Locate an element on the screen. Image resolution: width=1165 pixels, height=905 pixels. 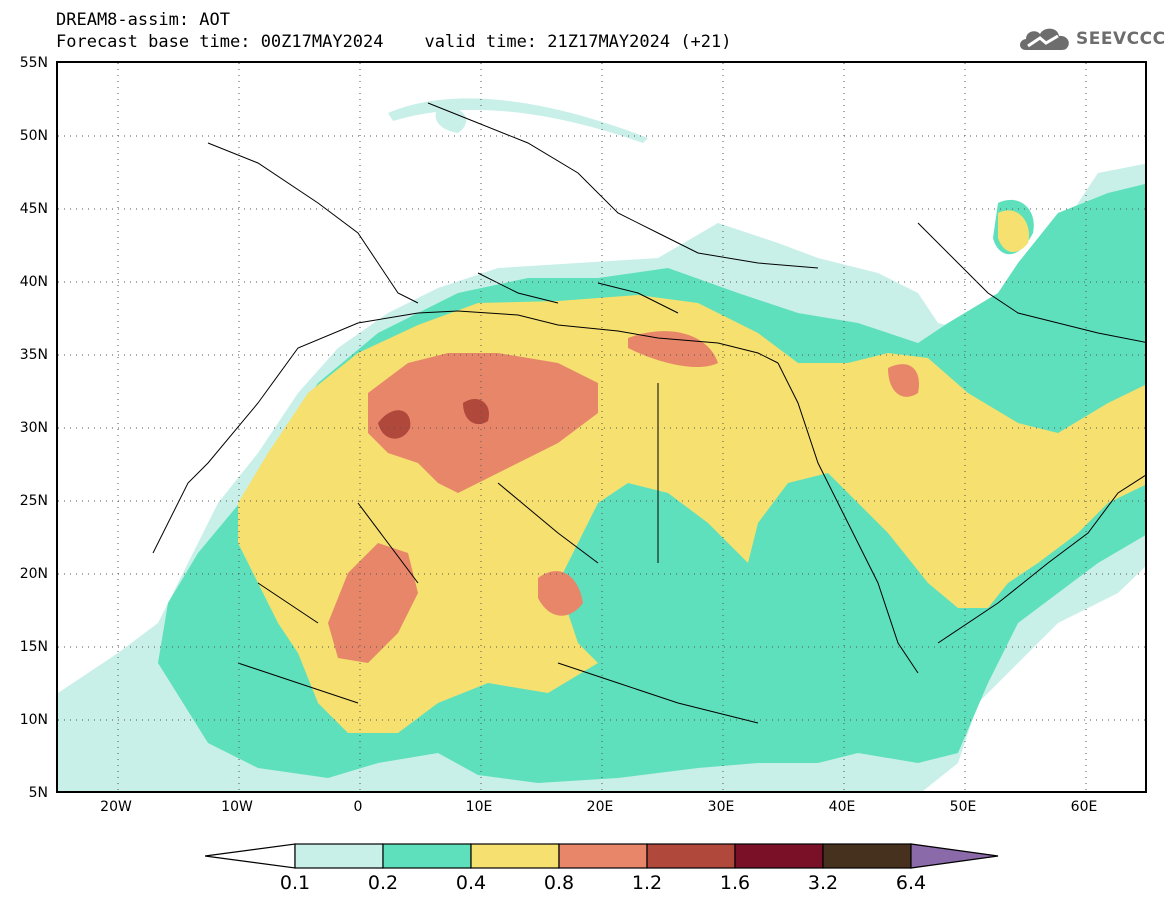
lon-label: 20W is located at coordinates (116, 807).